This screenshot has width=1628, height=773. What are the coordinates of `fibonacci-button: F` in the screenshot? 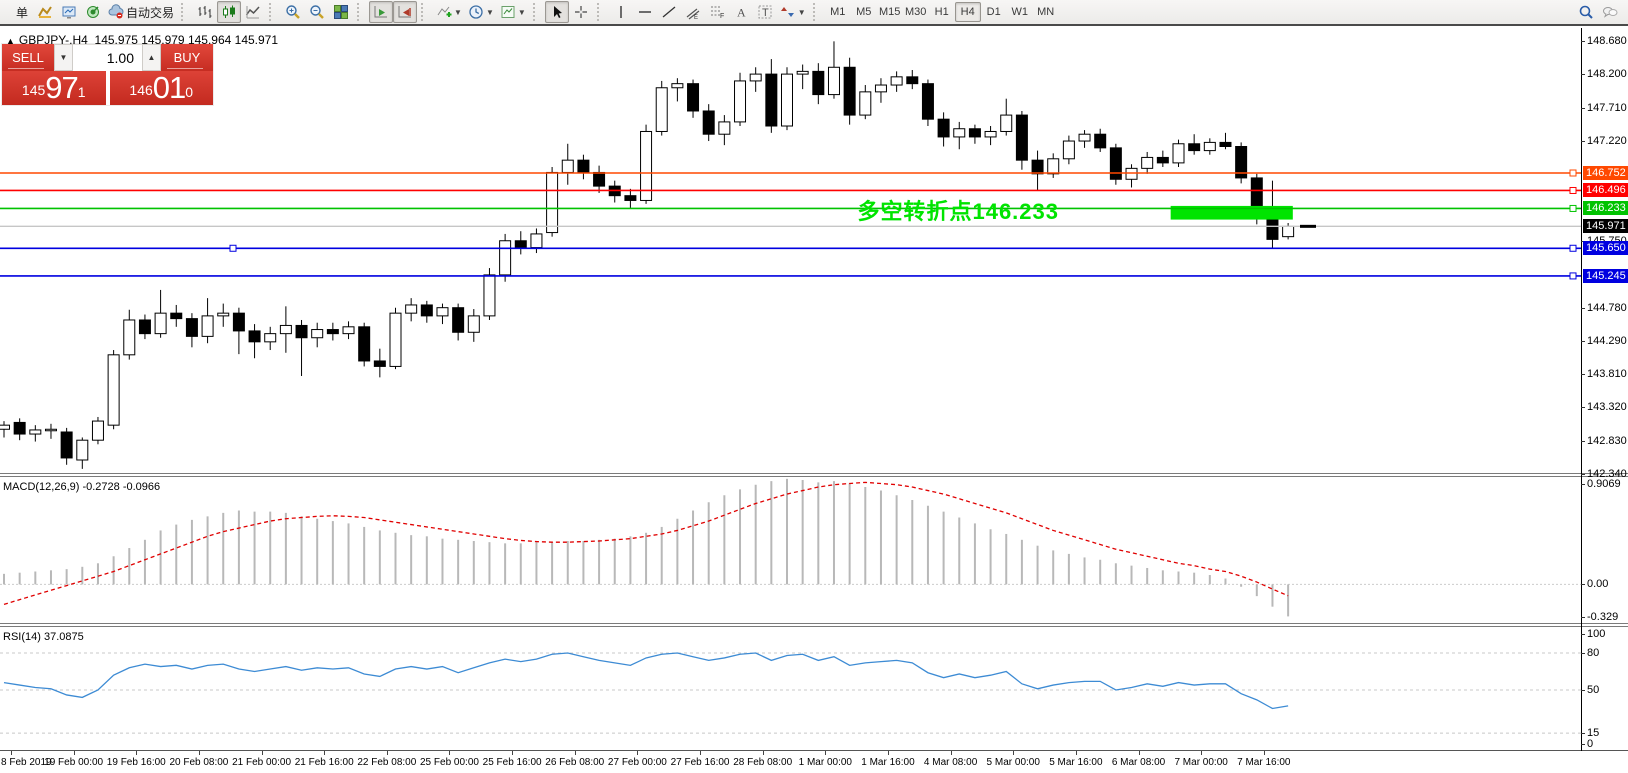 It's located at (717, 12).